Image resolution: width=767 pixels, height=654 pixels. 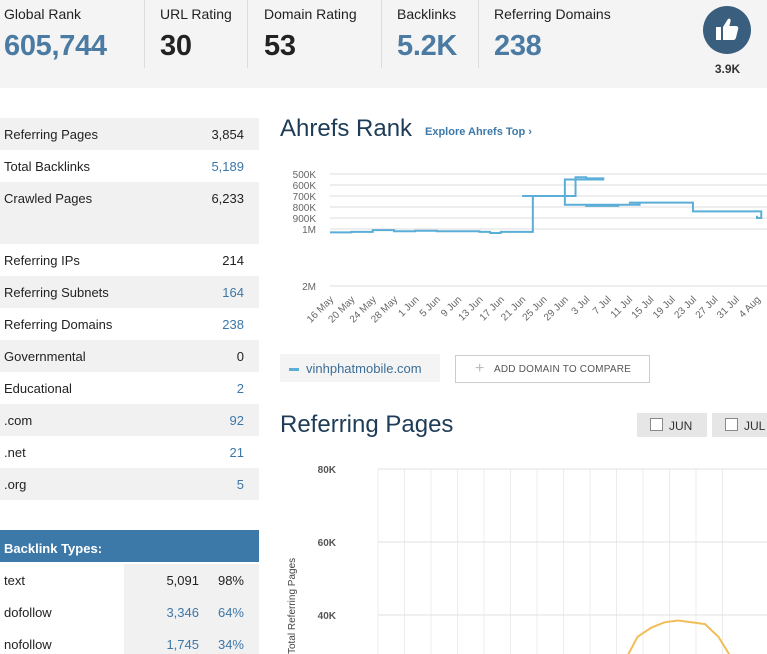 What do you see at coordinates (14, 580) in the screenshot?
I see `row-key: text` at bounding box center [14, 580].